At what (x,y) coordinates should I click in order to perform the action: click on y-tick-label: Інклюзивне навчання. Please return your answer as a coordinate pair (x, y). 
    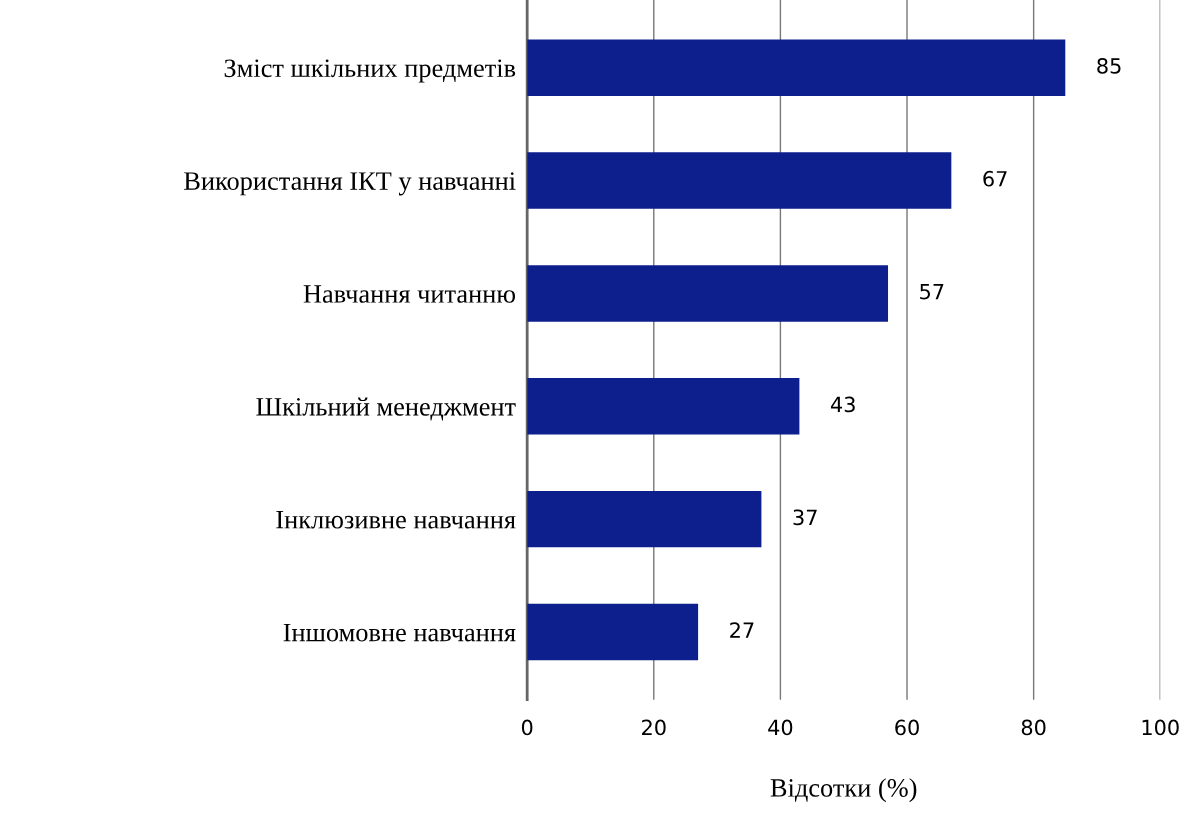
    Looking at the image, I should click on (396, 520).